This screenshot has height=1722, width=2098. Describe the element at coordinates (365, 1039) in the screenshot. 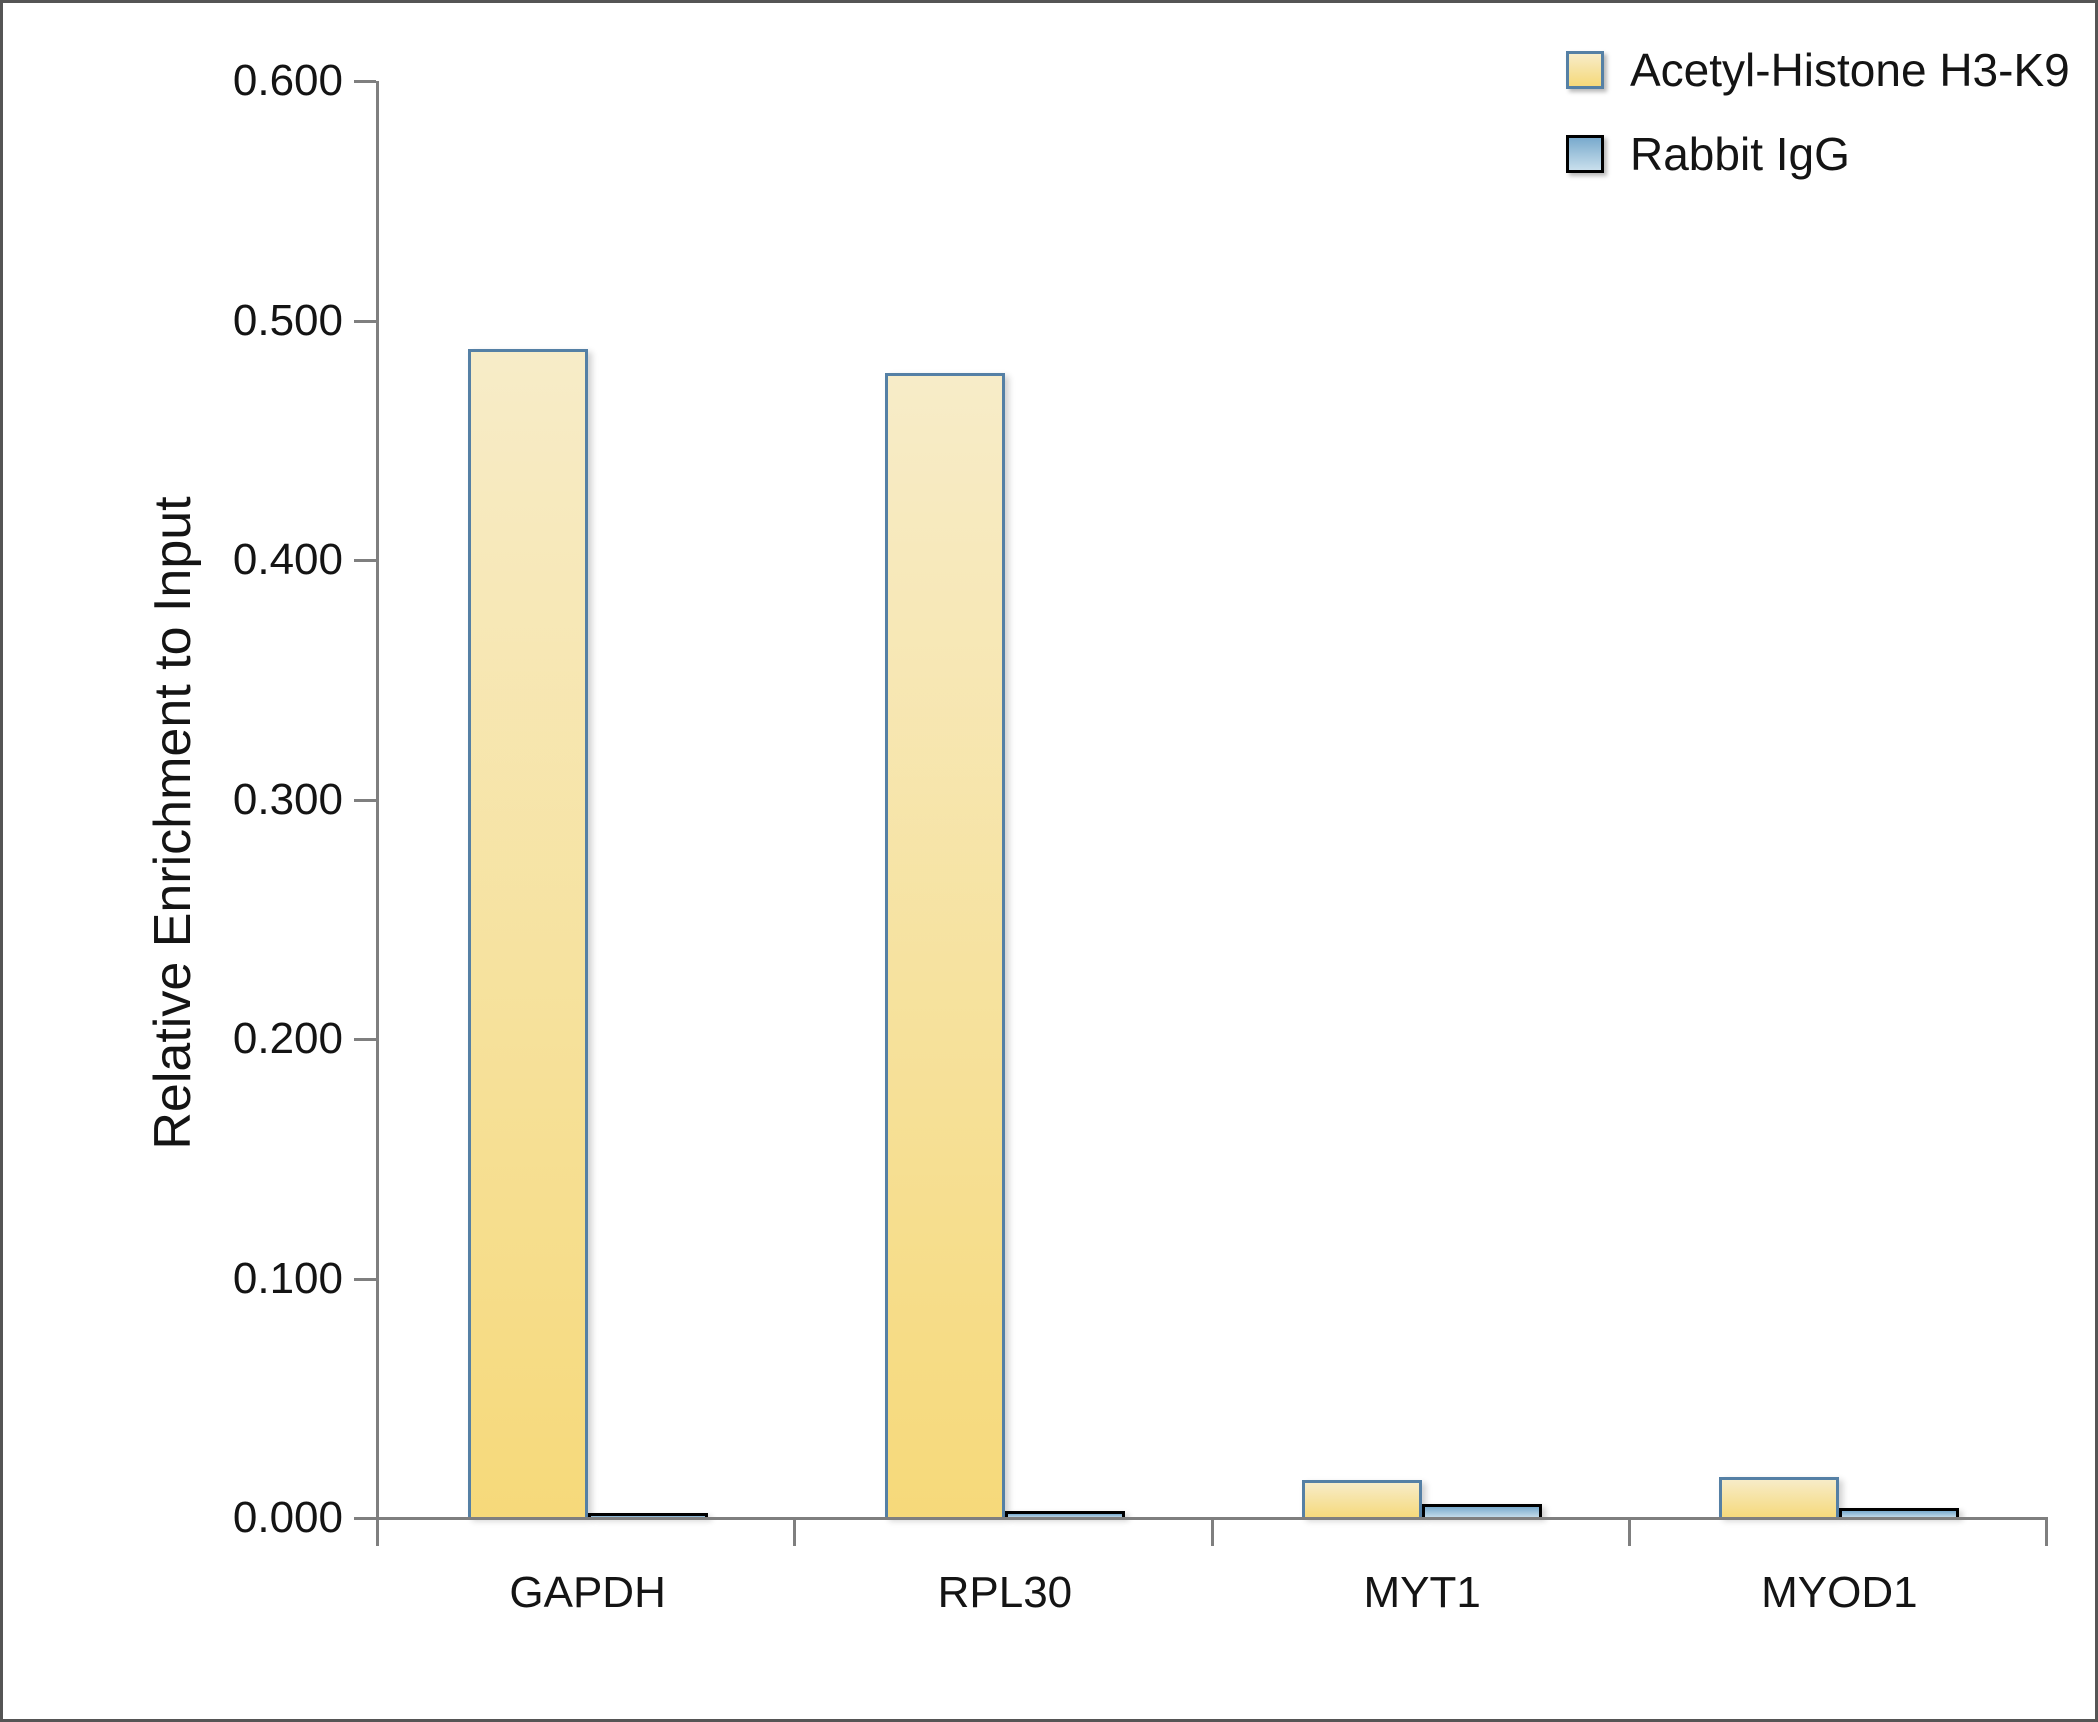

I see `y-tick-mark-0.200` at that location.